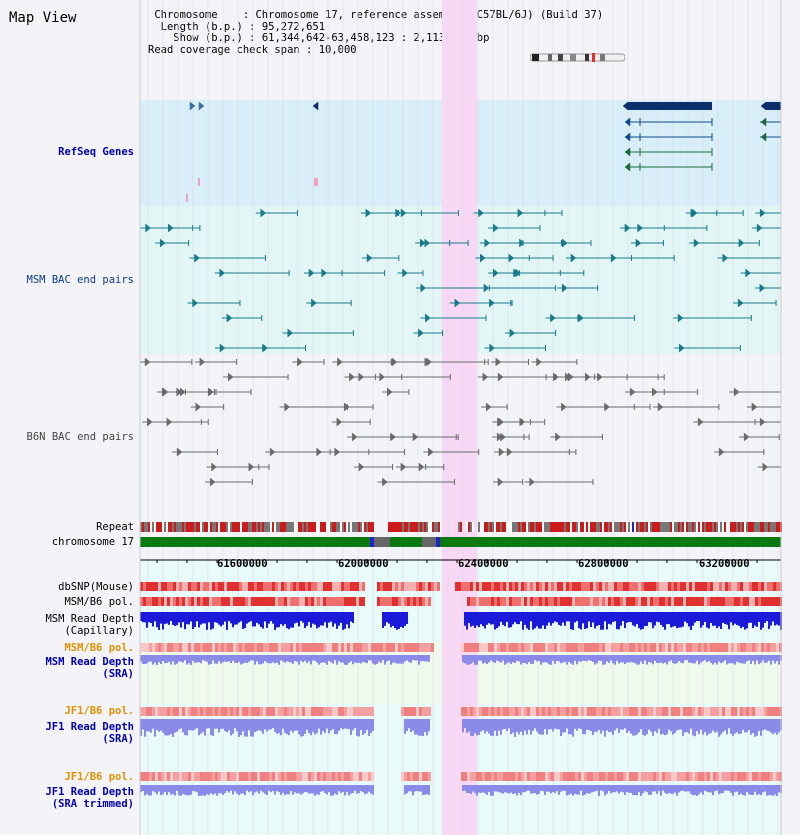 This screenshot has height=835, width=800. I want to click on msm-bac-pairs, so click(461, 280).